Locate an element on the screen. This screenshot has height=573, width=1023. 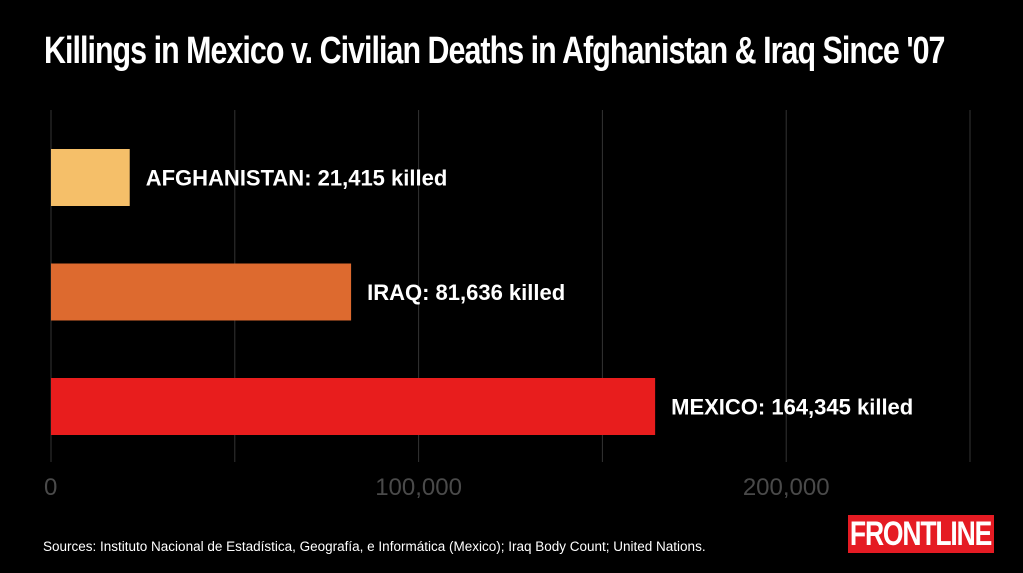
frontline-logo: FRONTLINE is located at coordinates (921, 534).